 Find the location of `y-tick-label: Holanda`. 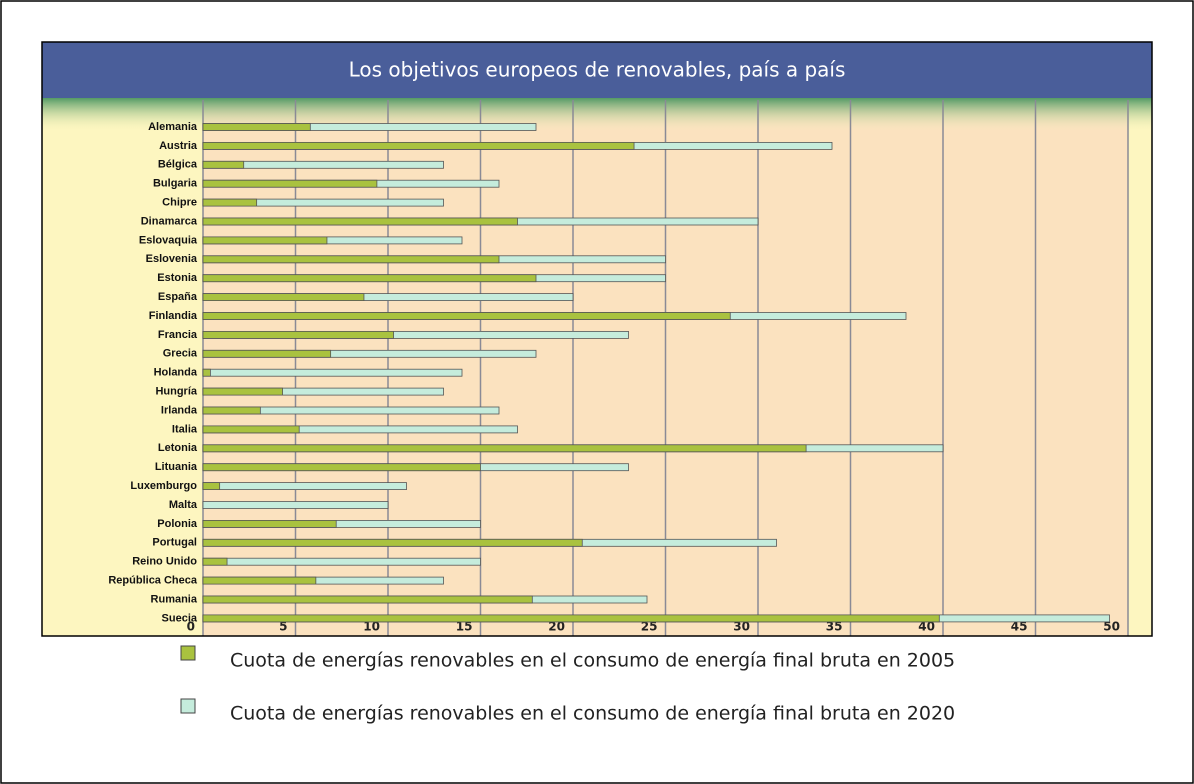

y-tick-label: Holanda is located at coordinates (176, 373).